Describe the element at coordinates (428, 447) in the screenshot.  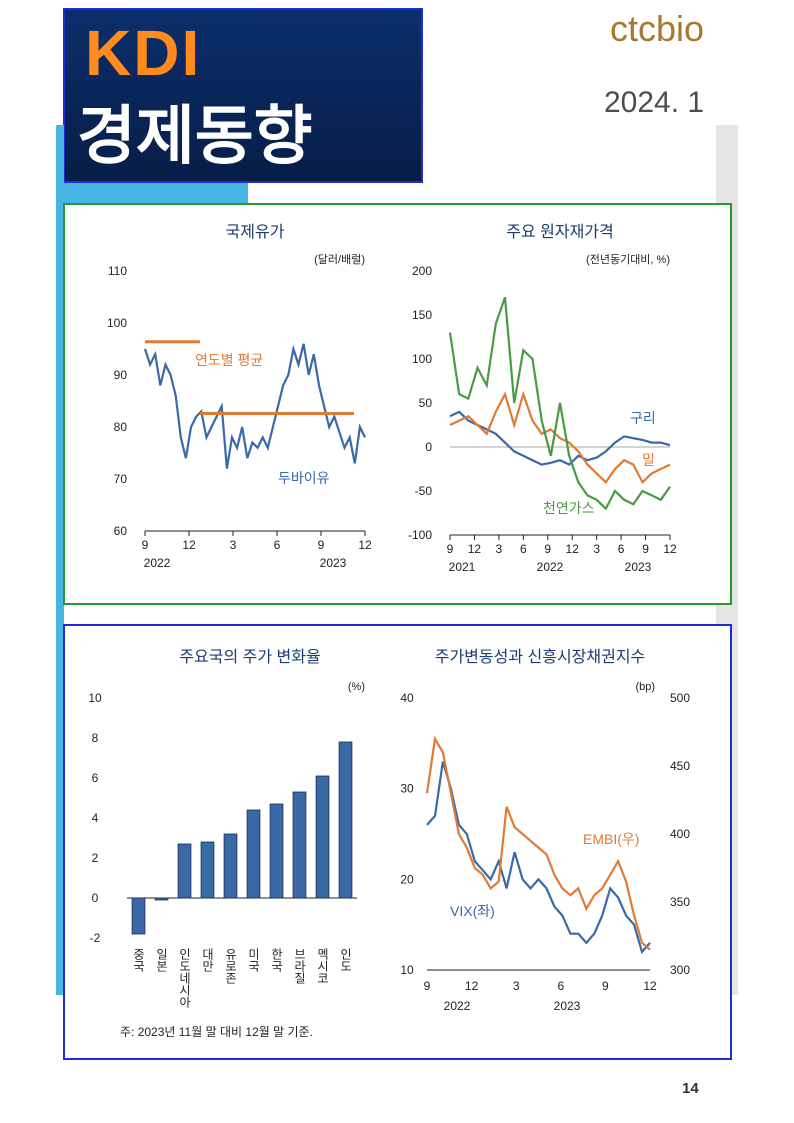
I see `y-tick-label: 0` at that location.